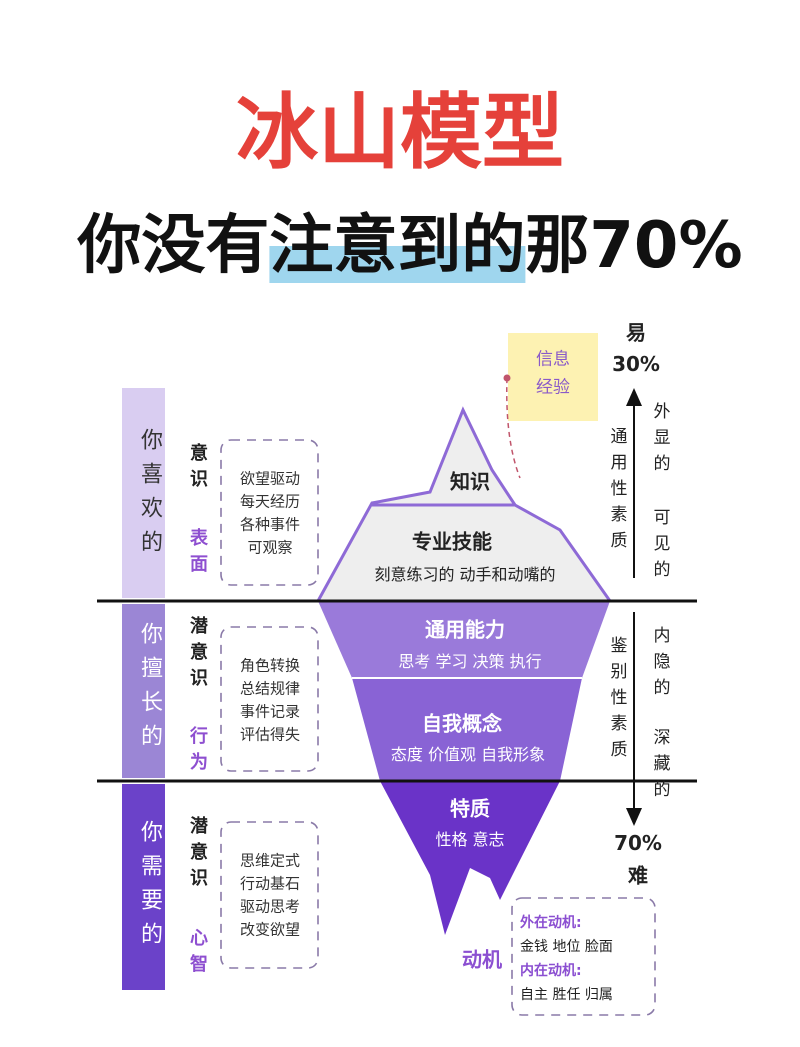 Image resolution: width=800 pixels, height=1047 pixels. What do you see at coordinates (270, 524) in the screenshot?
I see `row-item: 各种事件` at bounding box center [270, 524].